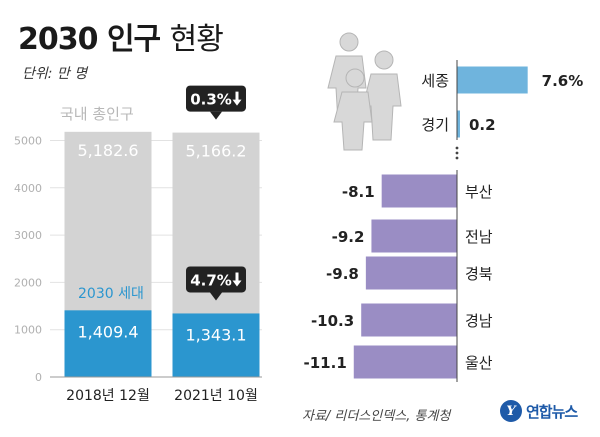 The height and width of the screenshot is (437, 600). Describe the element at coordinates (107, 150) in the screenshot. I see `total-population-label: 5,182.6` at that location.